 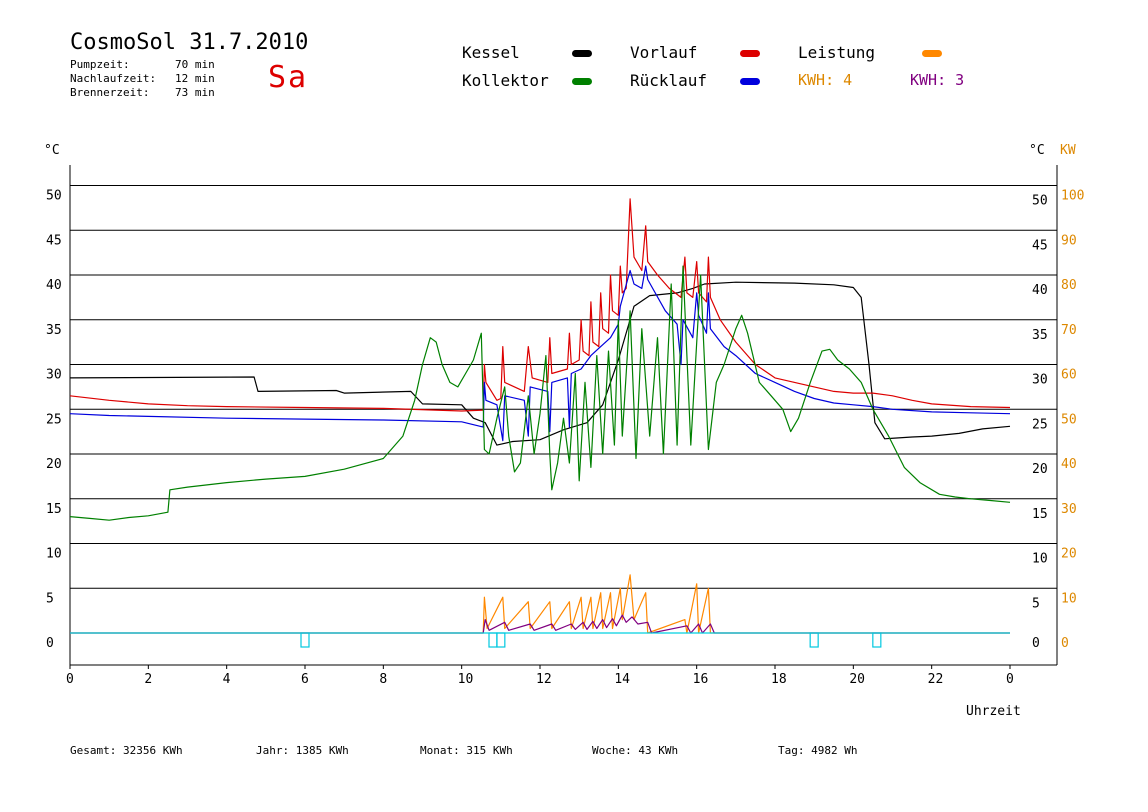 What do you see at coordinates (1040, 424) in the screenshot?
I see `y-tick-right: 25` at bounding box center [1040, 424].